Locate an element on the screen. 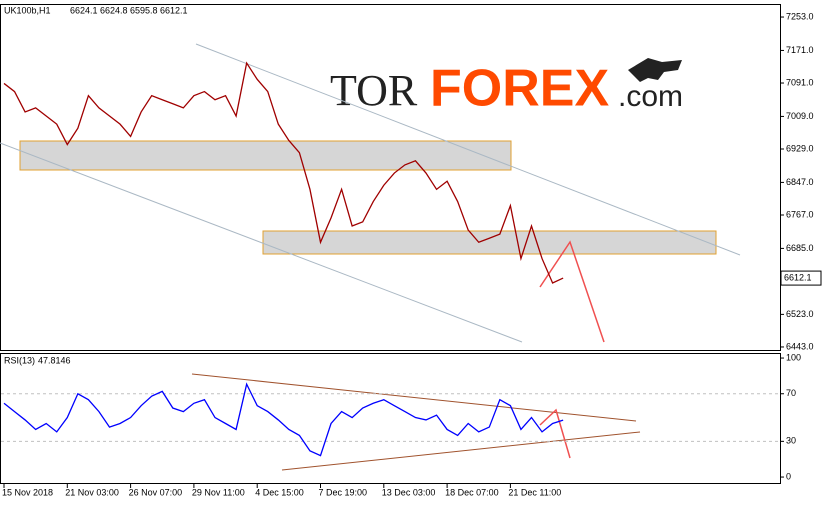 The width and height of the screenshot is (822, 505). y-tick-label: 0 is located at coordinates (788, 476).